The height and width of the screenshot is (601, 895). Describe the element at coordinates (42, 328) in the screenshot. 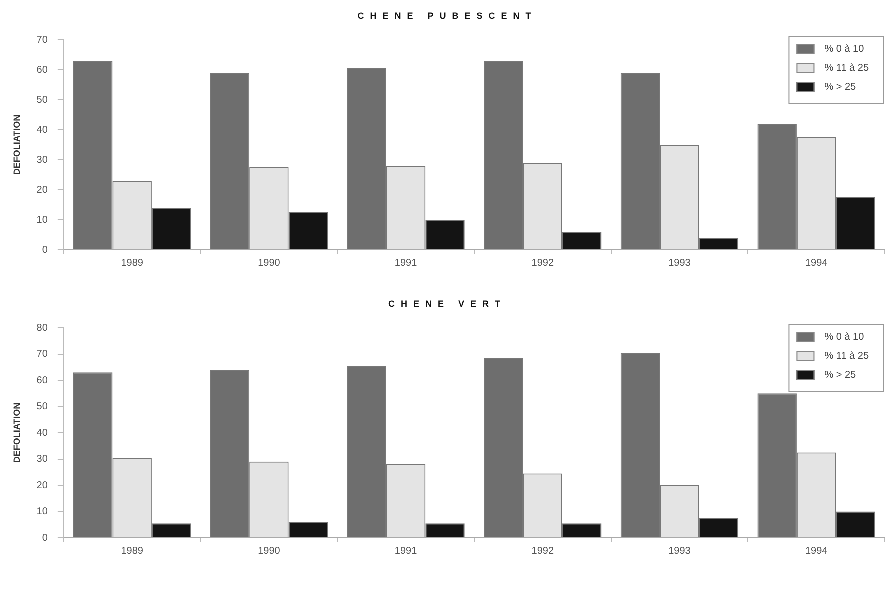

I see `y-tick-label: 80` at that location.